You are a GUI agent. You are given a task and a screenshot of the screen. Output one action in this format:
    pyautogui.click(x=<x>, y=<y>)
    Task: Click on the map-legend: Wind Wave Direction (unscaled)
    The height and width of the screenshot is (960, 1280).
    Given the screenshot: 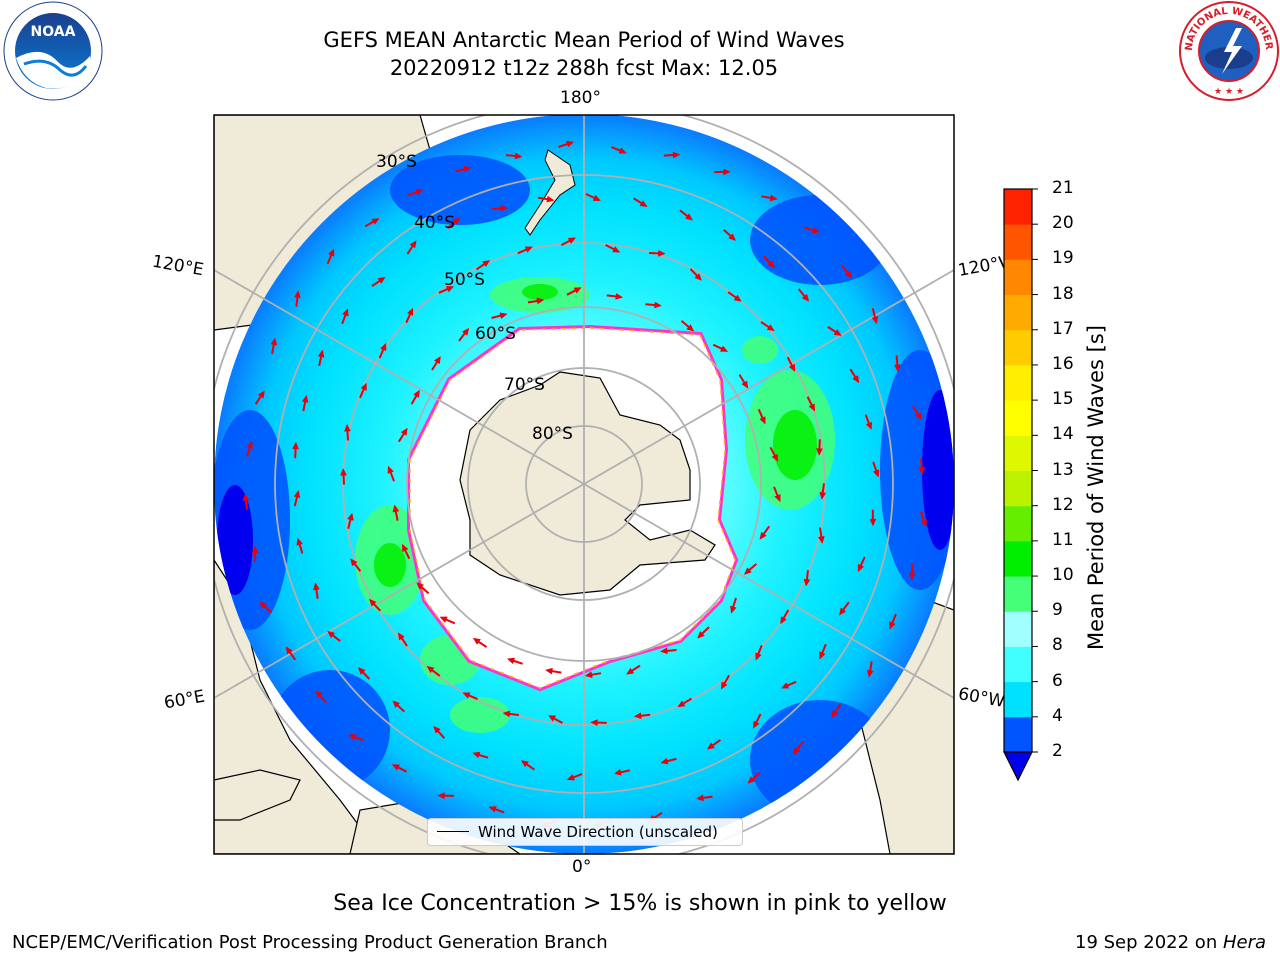 What is the action you would take?
    pyautogui.click(x=585, y=832)
    